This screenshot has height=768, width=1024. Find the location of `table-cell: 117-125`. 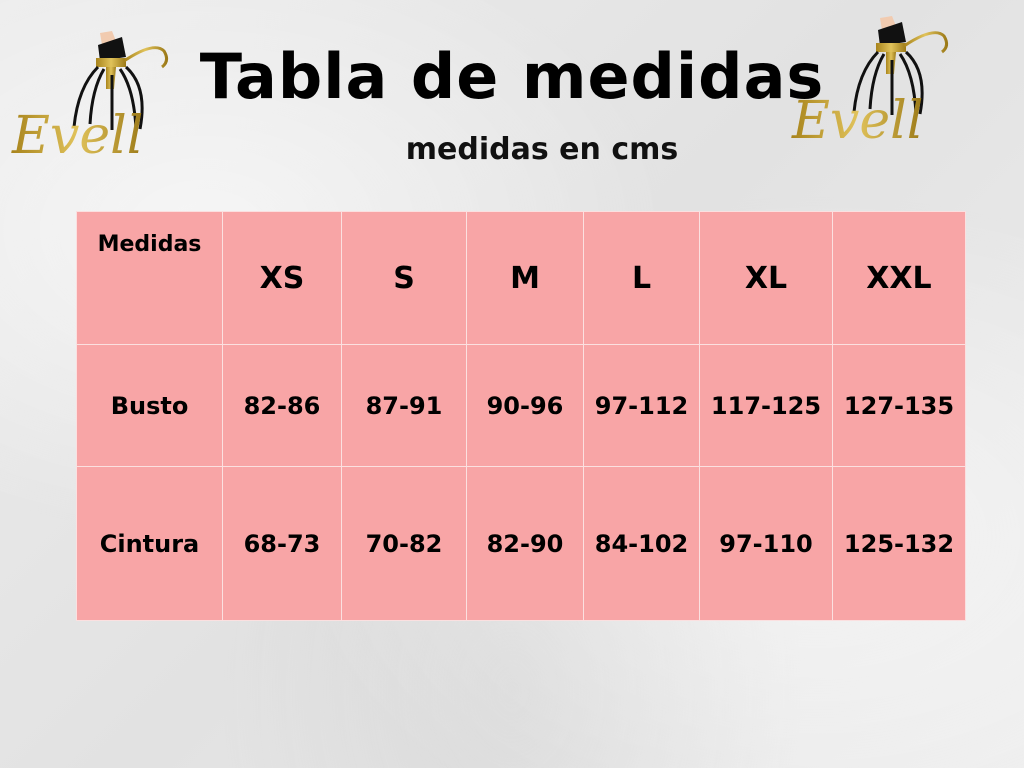

table-cell: 117-125 is located at coordinates (766, 405).